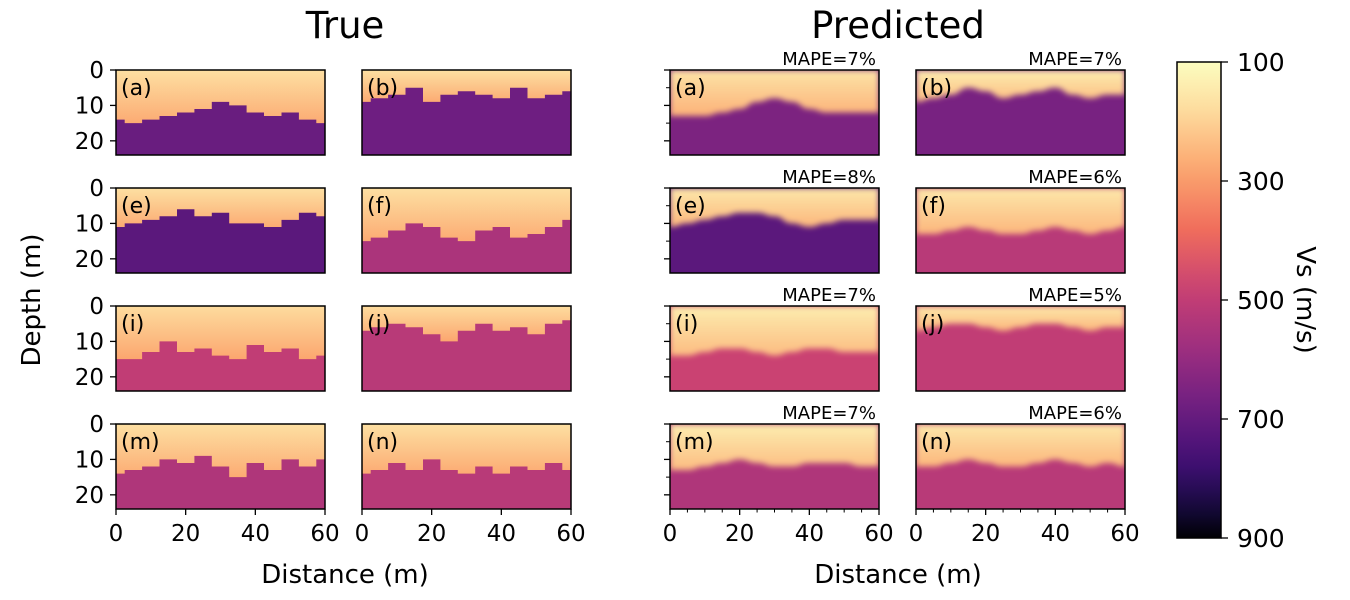 The width and height of the screenshot is (1350, 600). What do you see at coordinates (1305, 300) in the screenshot?
I see `colorbar-label: Vs (m/s)` at bounding box center [1305, 300].